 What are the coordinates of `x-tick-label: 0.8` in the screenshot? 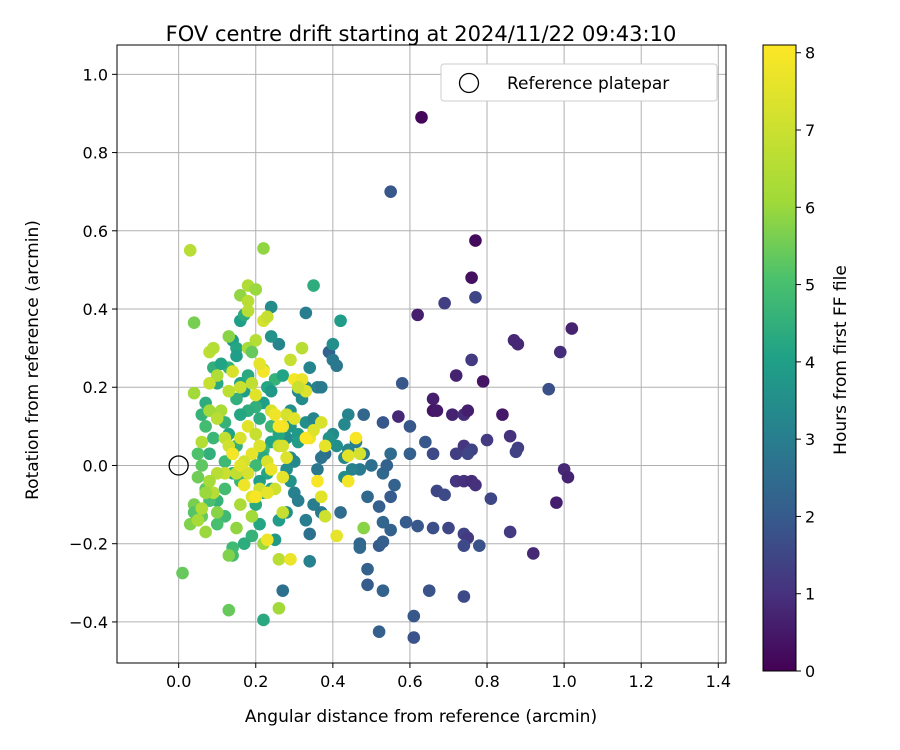 It's located at (486, 681).